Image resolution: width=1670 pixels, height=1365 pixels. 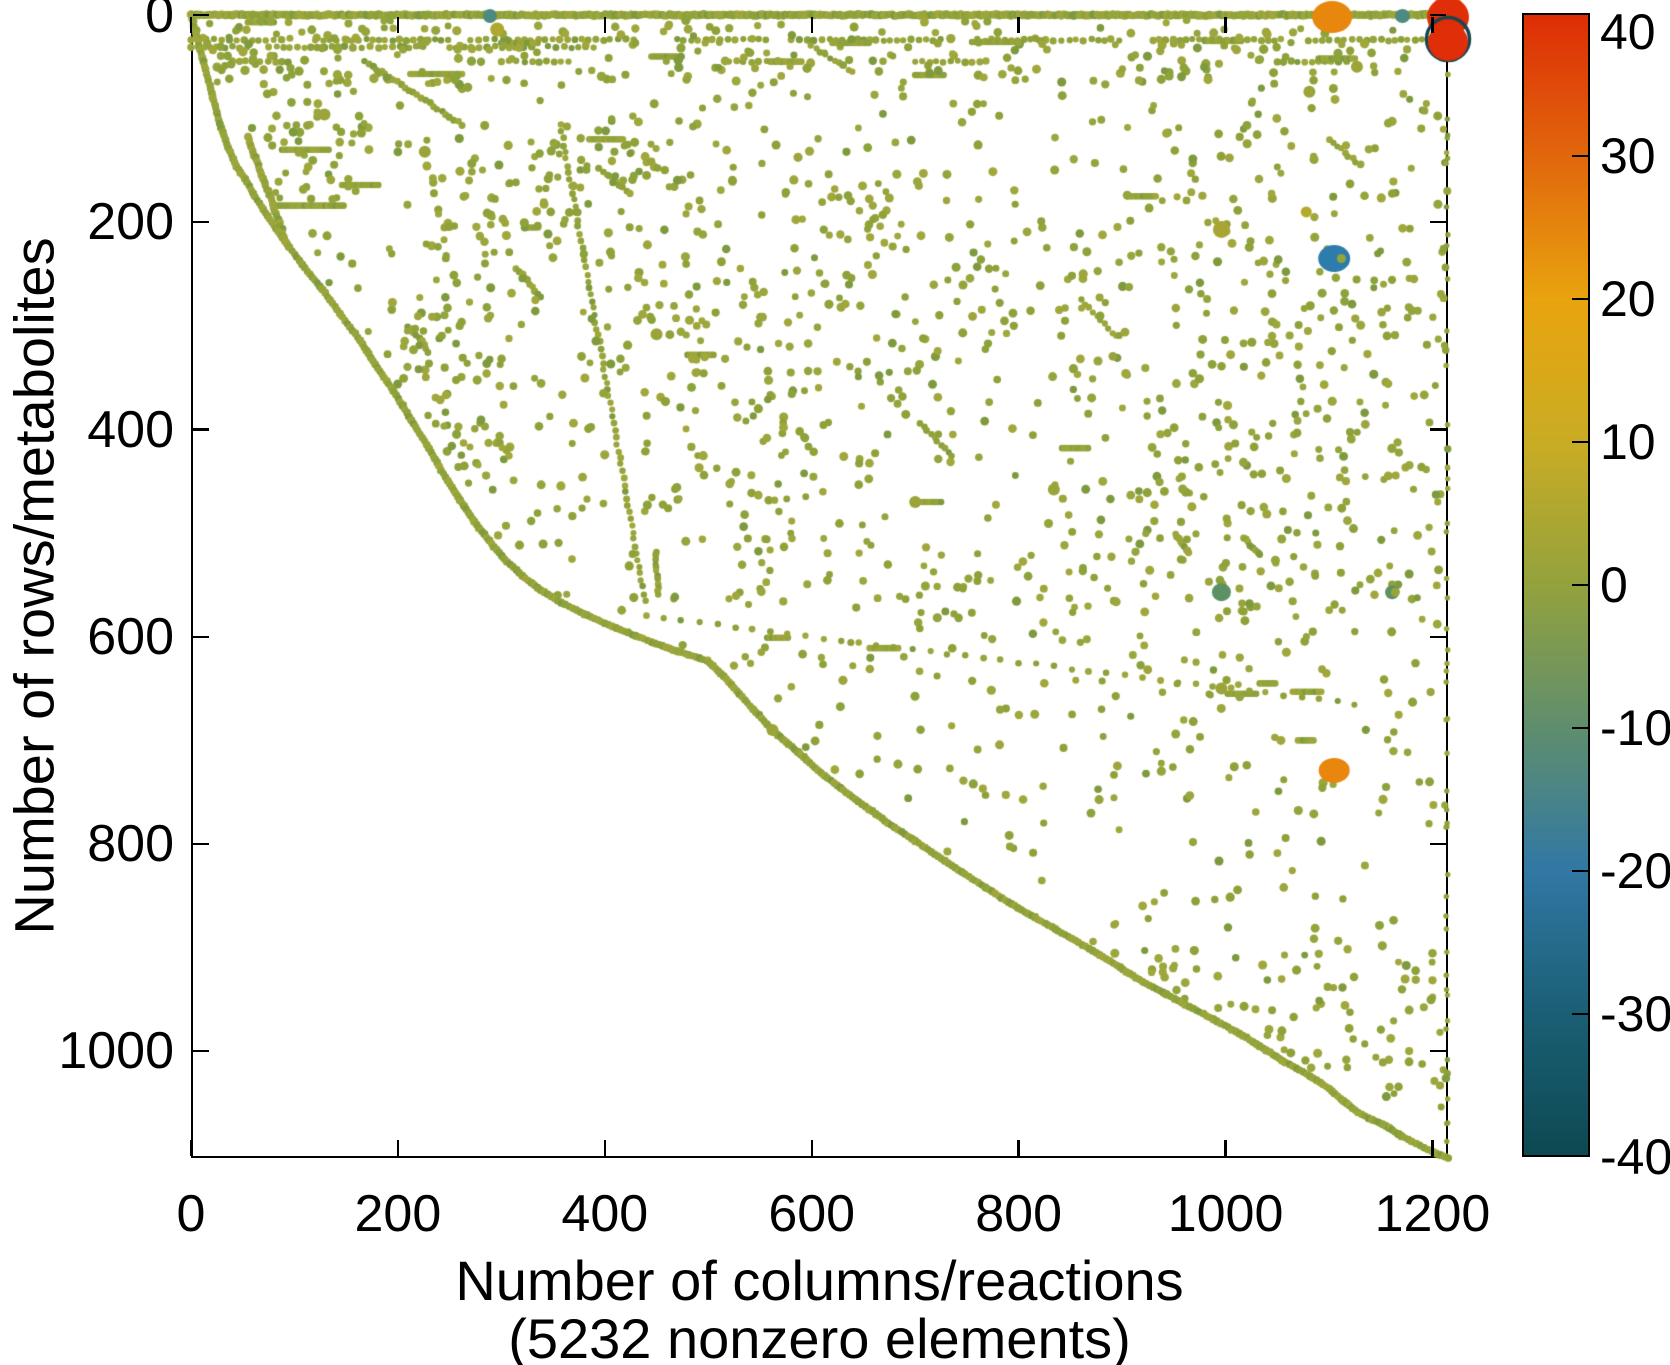 I want to click on y-tick-label: 600, so click(x=130, y=636).